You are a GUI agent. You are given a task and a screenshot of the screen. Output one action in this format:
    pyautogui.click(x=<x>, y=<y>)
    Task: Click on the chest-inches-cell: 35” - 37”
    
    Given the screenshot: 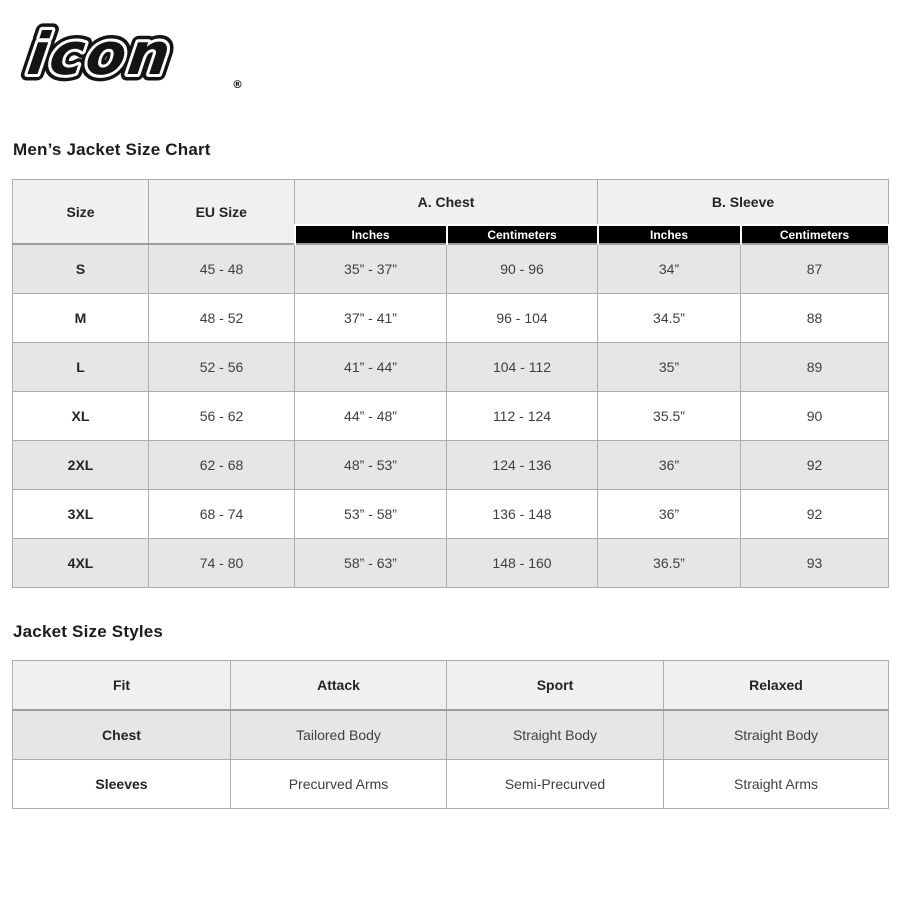 What is the action you would take?
    pyautogui.click(x=370, y=268)
    